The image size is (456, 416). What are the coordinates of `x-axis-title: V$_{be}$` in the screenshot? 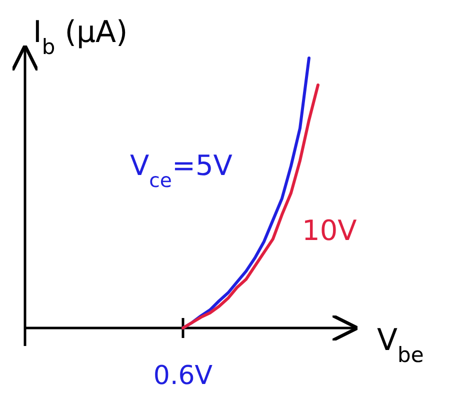 It's located at (400, 345).